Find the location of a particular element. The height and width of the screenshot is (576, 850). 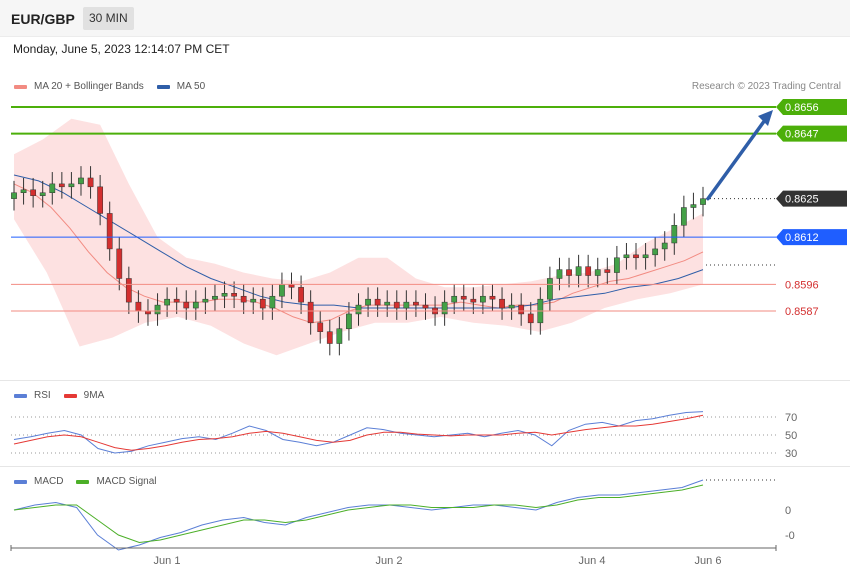

main-legend: MA 20 + Bollinger Bands MA 50 is located at coordinates (109, 86).